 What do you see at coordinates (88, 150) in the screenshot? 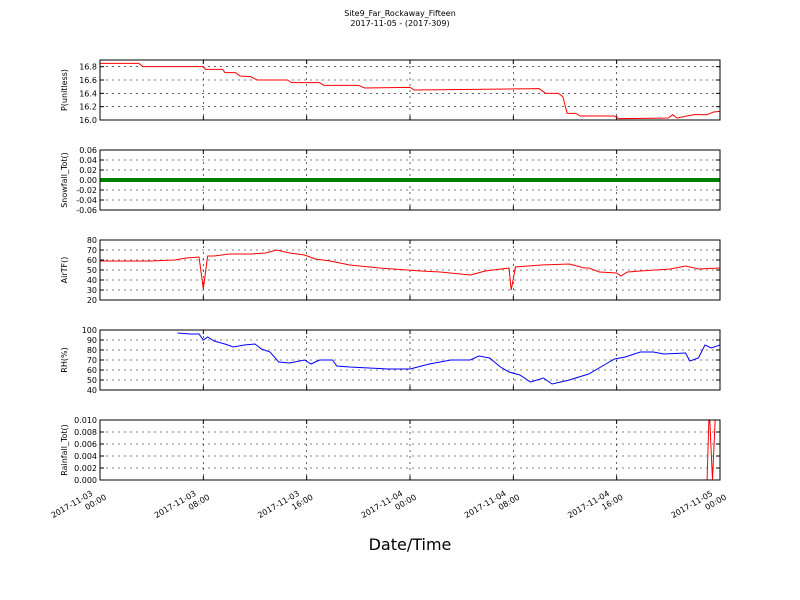
I see `y-tick-label: 0.06` at bounding box center [88, 150].